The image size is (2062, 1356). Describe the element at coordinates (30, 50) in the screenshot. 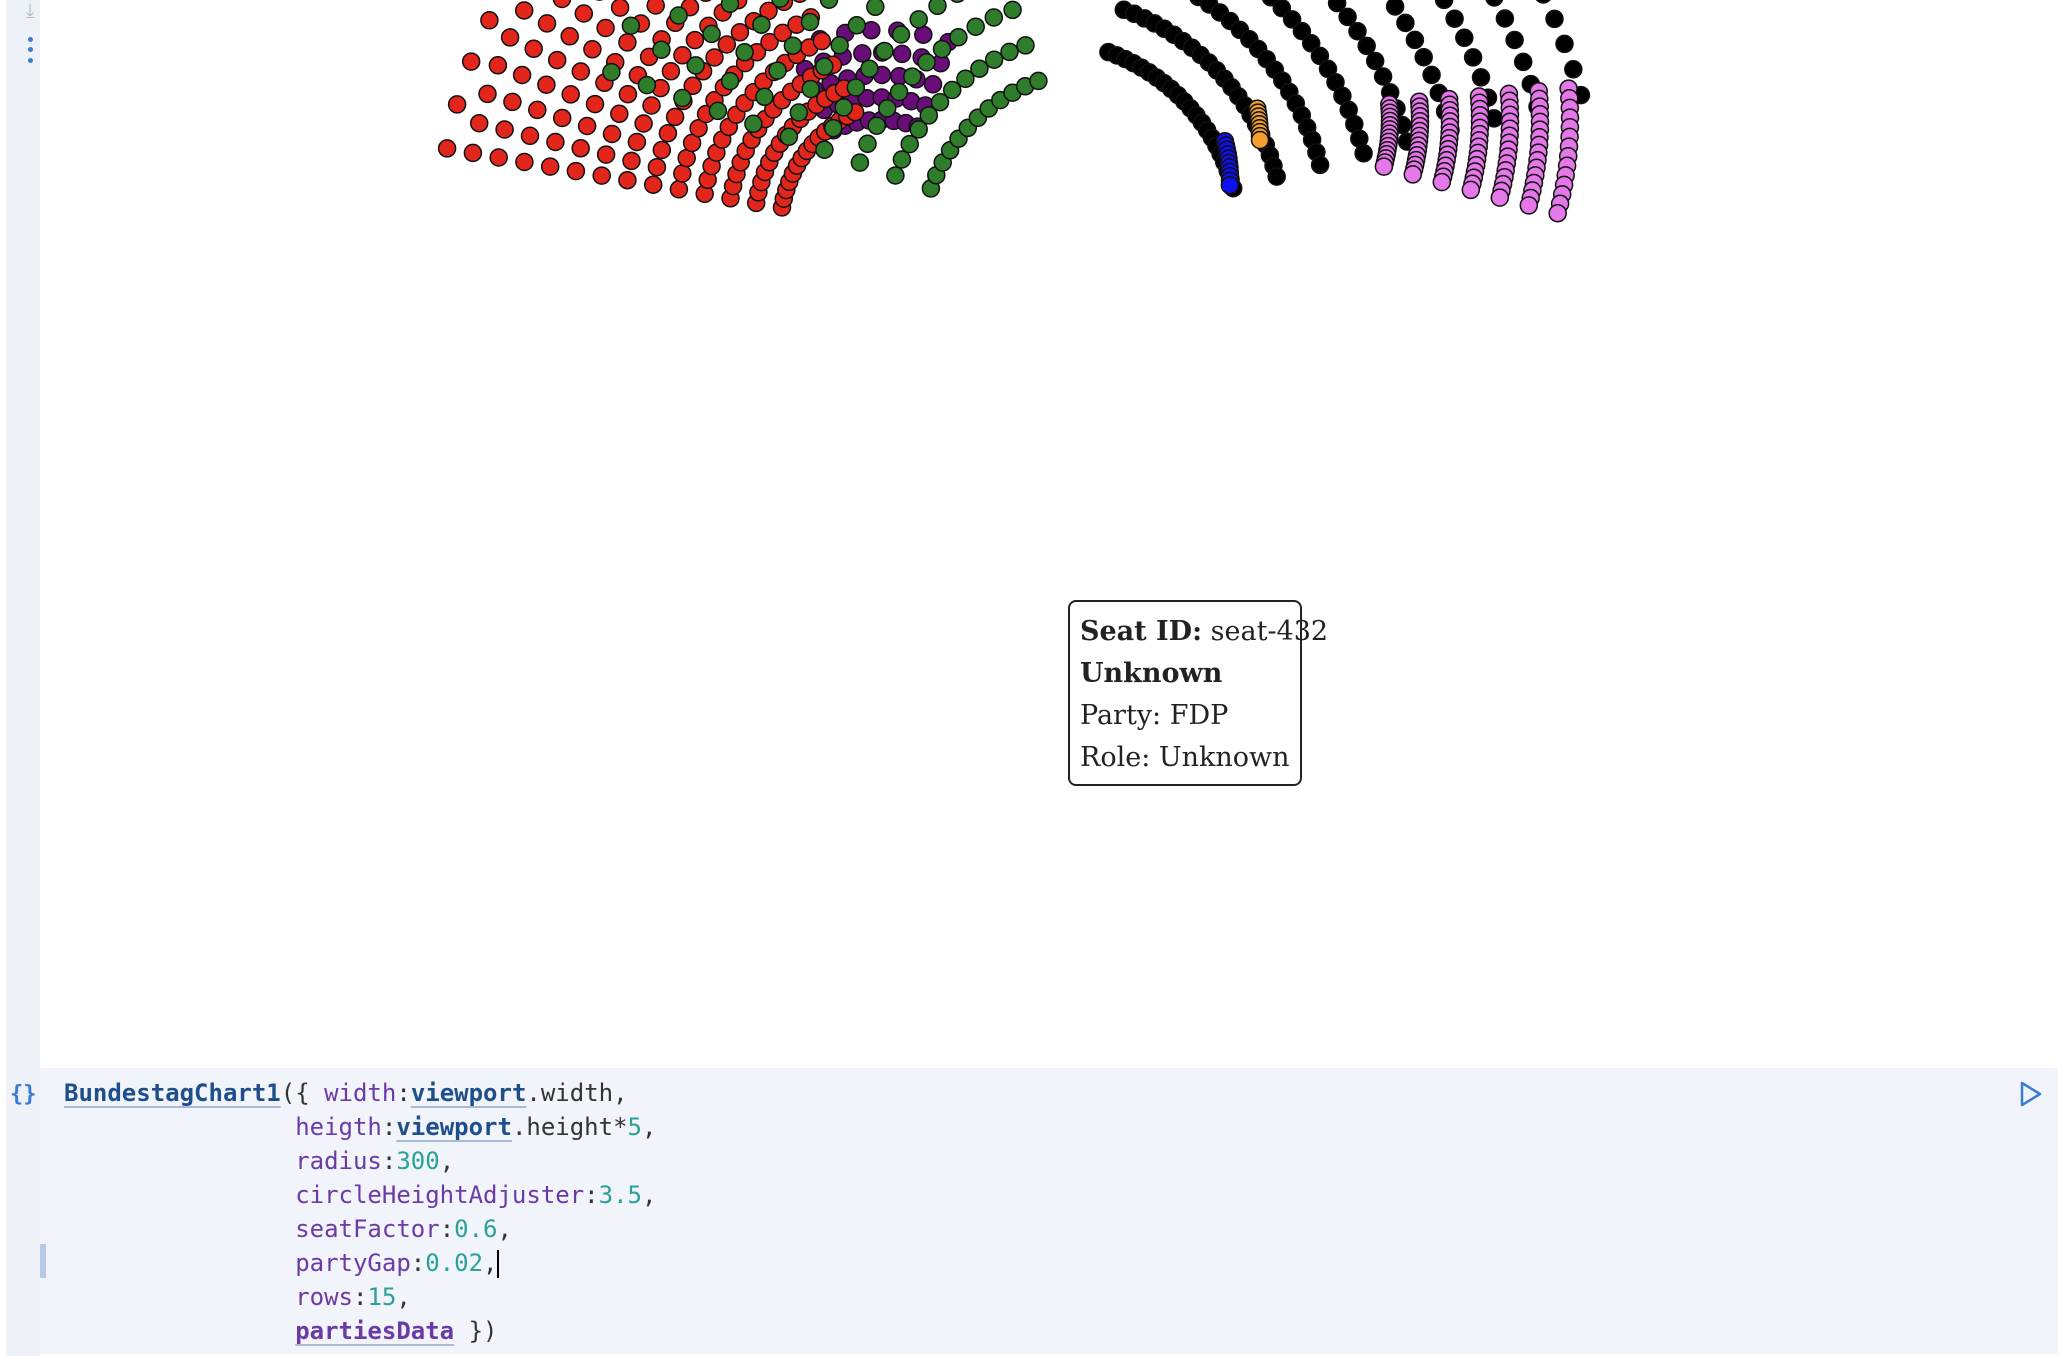

I see `cell-menu-icon` at that location.